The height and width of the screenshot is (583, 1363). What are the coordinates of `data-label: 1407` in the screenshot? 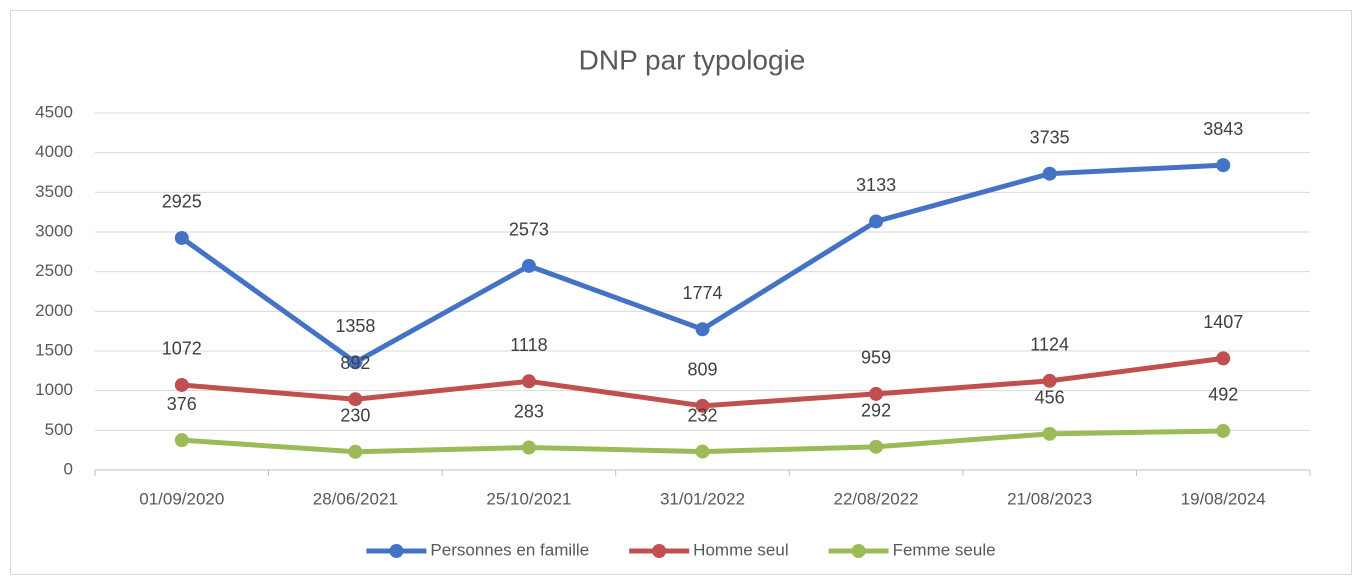 It's located at (1223, 322).